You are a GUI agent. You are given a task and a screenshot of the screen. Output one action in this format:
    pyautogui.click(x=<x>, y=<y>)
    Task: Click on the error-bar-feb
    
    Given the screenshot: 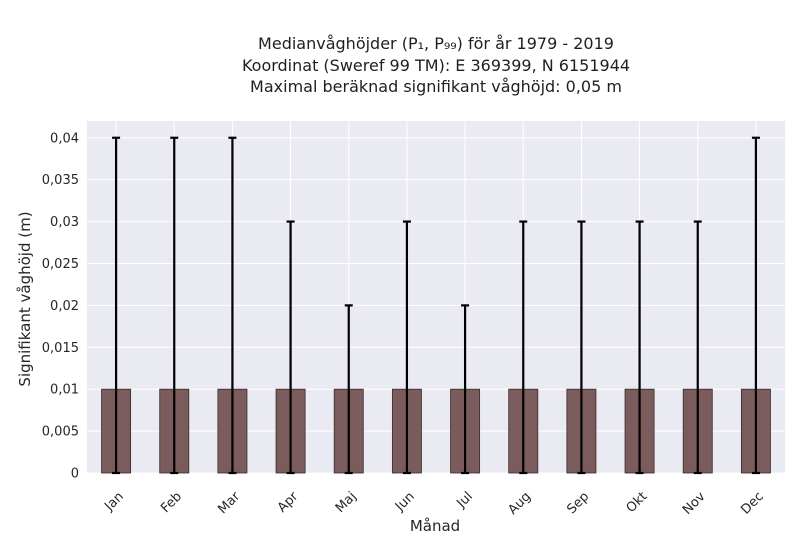 What is the action you would take?
    pyautogui.click(x=174, y=305)
    